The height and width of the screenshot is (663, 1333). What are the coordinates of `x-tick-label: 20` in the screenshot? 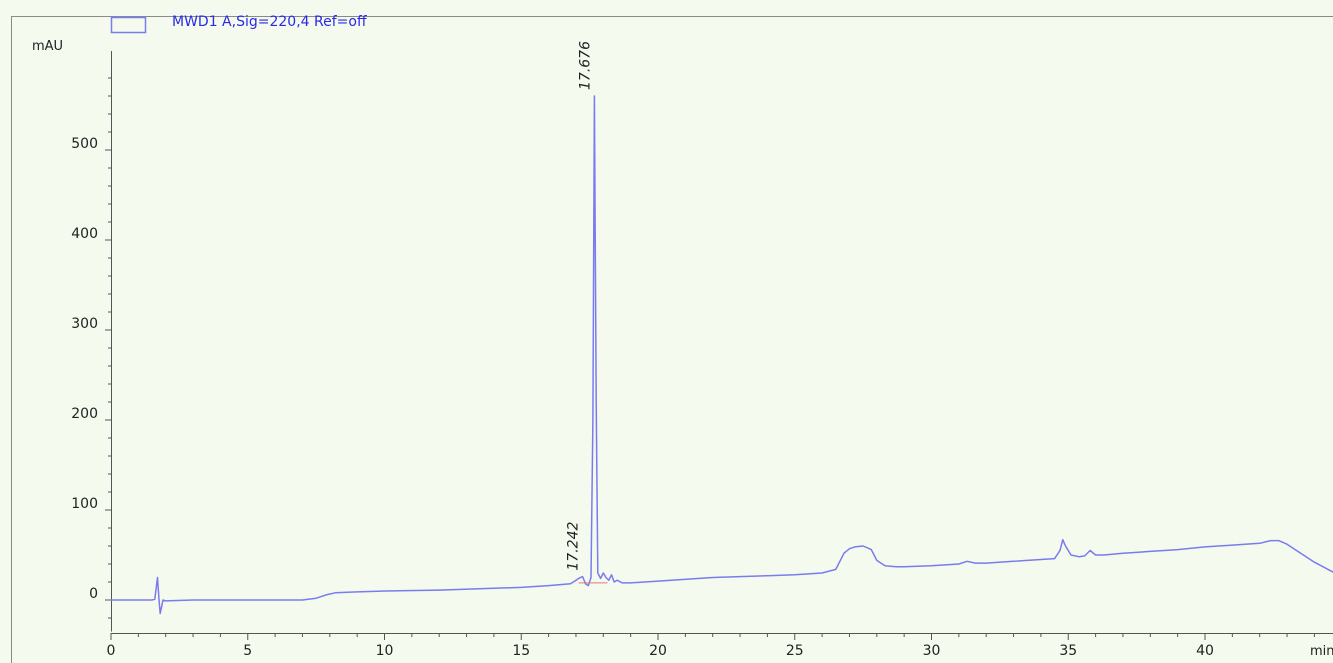 It's located at (658, 651).